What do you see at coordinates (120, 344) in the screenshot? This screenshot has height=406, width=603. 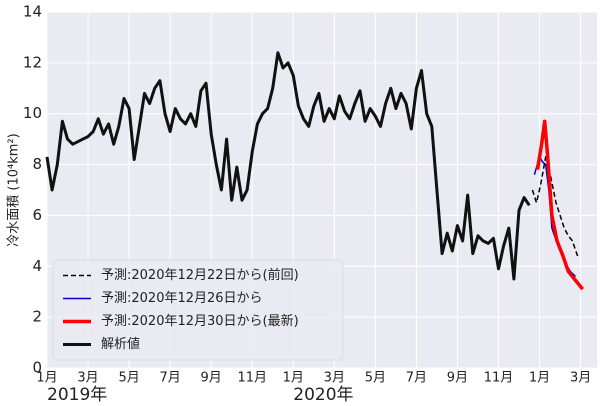 I see `legend-label: 解析値` at bounding box center [120, 344].